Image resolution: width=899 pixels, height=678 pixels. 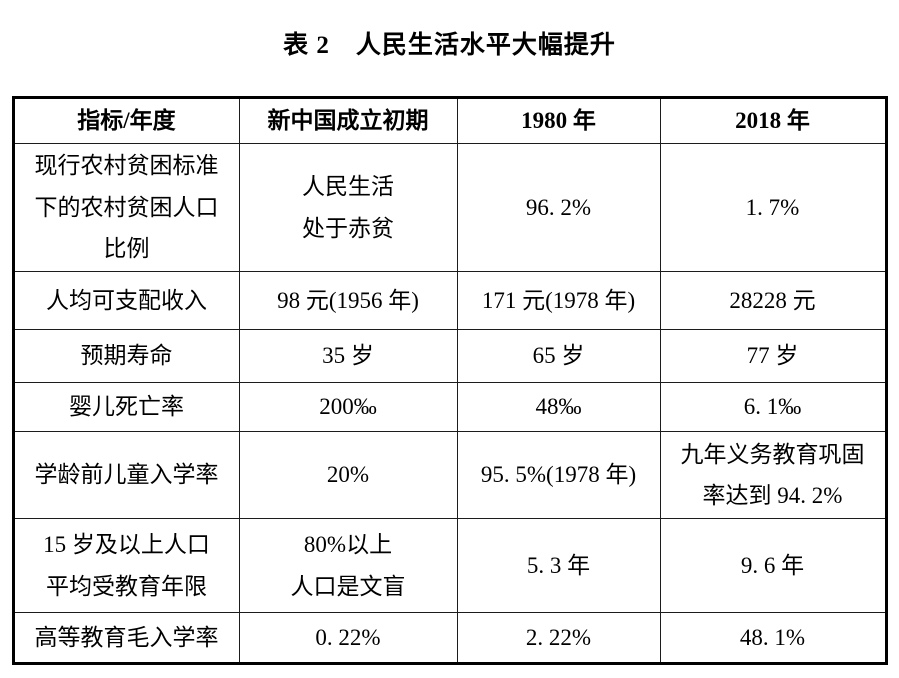 I want to click on table-row: 高等教育毛入学率 0. 22% 2. 22% 48. 1%, so click(x=449, y=638).